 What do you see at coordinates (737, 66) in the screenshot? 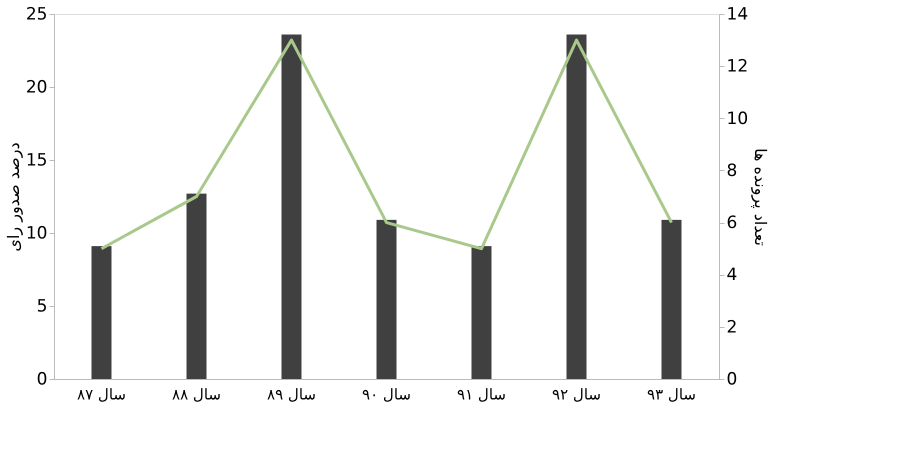
I see `y2-tick-label: 12` at bounding box center [737, 66].